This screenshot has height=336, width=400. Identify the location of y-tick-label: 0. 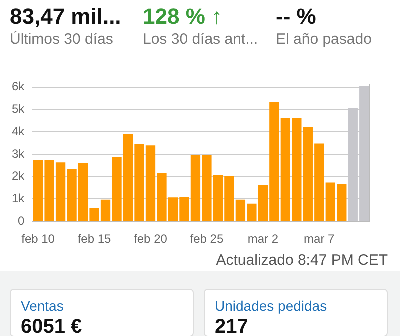
(21, 221).